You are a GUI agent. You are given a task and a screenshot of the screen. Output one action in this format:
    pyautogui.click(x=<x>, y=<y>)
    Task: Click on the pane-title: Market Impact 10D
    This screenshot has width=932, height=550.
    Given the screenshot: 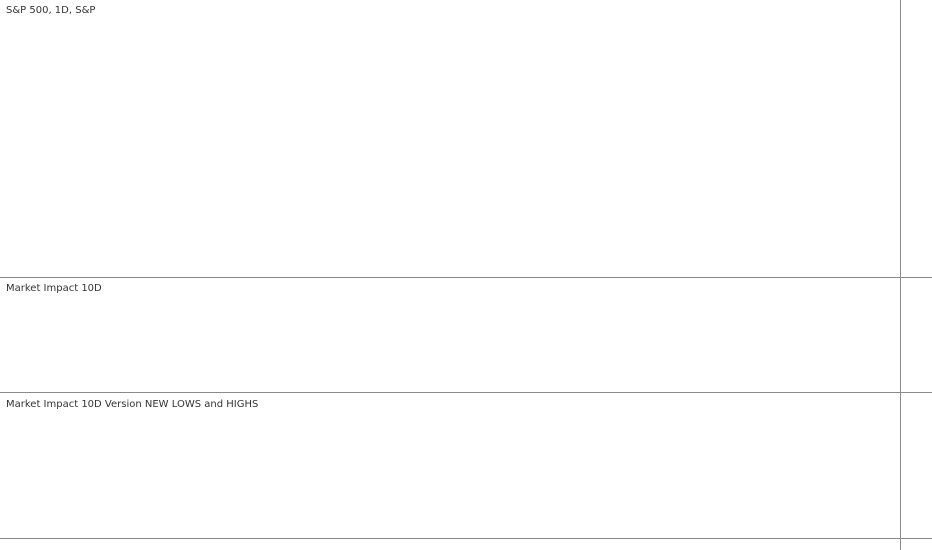 What is the action you would take?
    pyautogui.click(x=54, y=288)
    